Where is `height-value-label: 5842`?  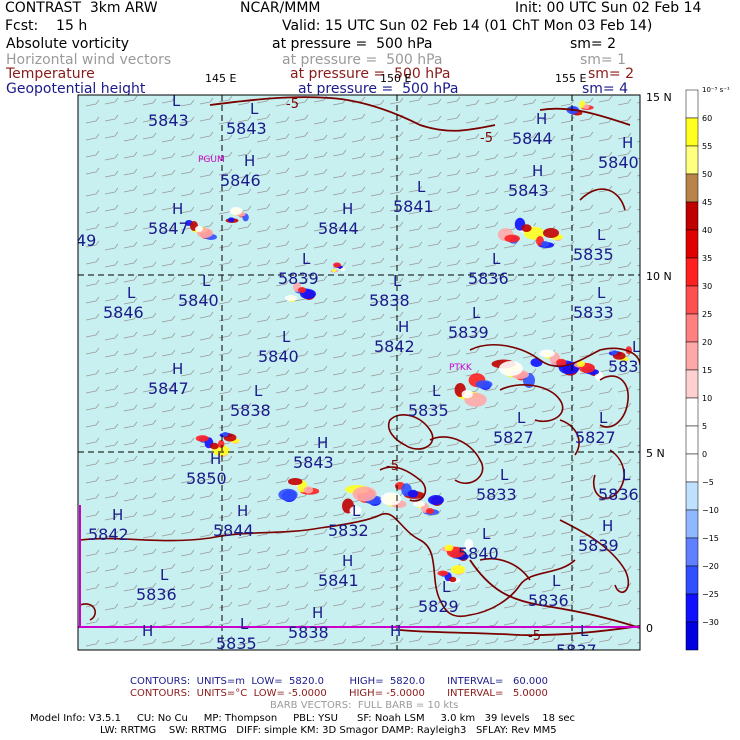
height-value-label: 5842 is located at coordinates (108, 534).